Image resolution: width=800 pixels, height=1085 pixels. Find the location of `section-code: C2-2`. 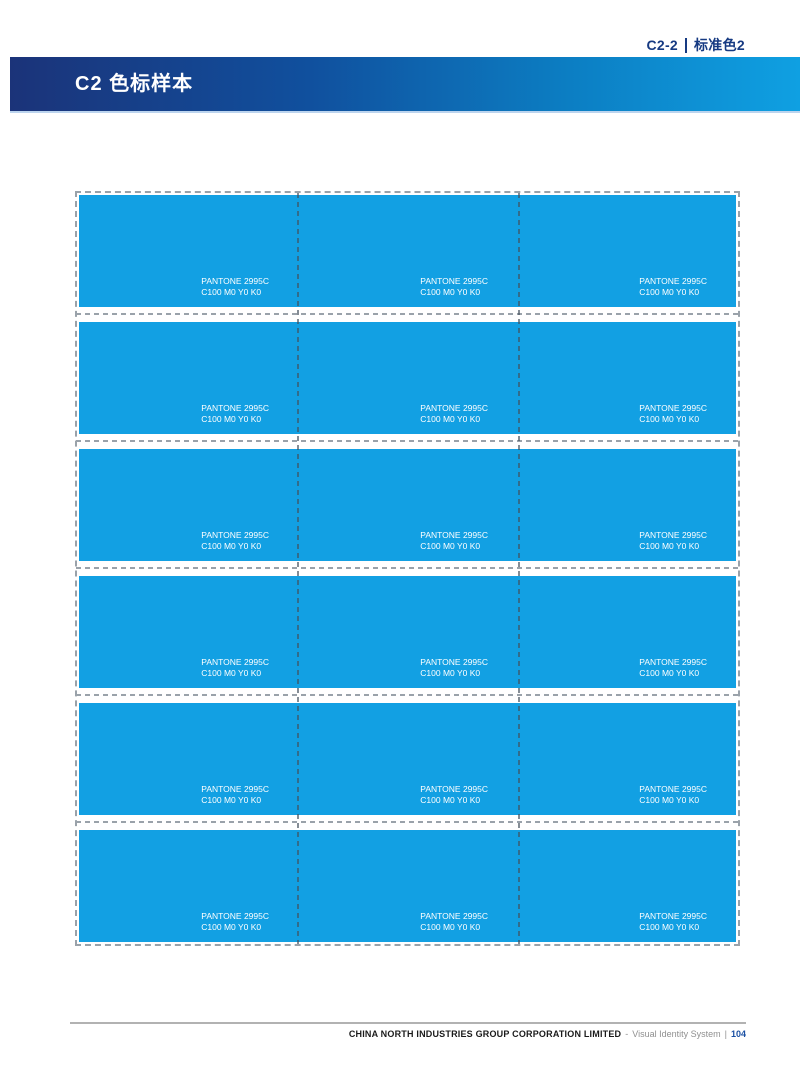

section-code: C2-2 is located at coordinates (662, 45).